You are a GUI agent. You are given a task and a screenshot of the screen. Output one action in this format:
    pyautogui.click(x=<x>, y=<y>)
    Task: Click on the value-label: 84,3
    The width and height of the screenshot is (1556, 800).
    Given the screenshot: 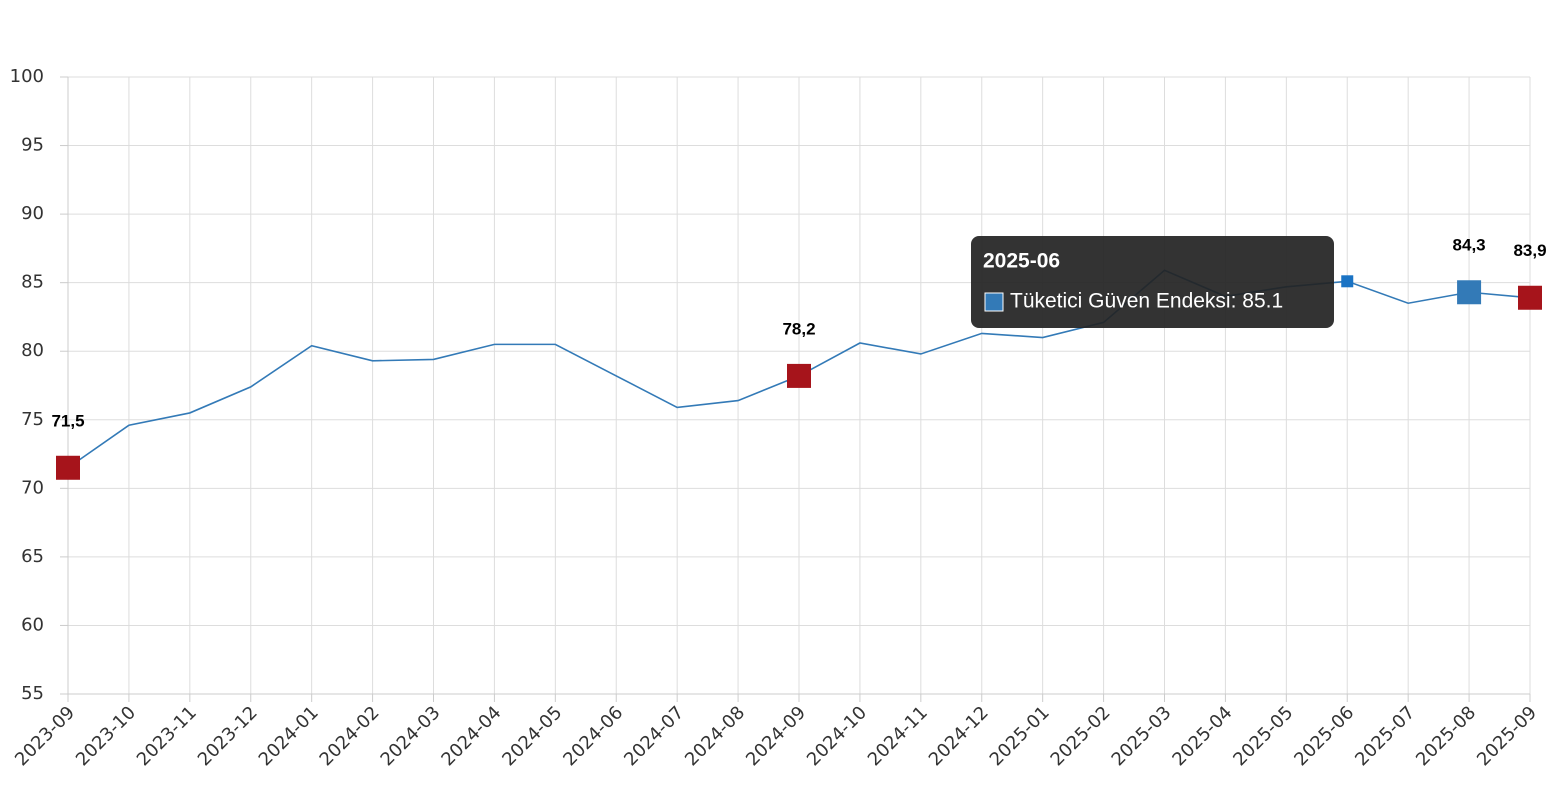 What is the action you would take?
    pyautogui.click(x=1469, y=245)
    